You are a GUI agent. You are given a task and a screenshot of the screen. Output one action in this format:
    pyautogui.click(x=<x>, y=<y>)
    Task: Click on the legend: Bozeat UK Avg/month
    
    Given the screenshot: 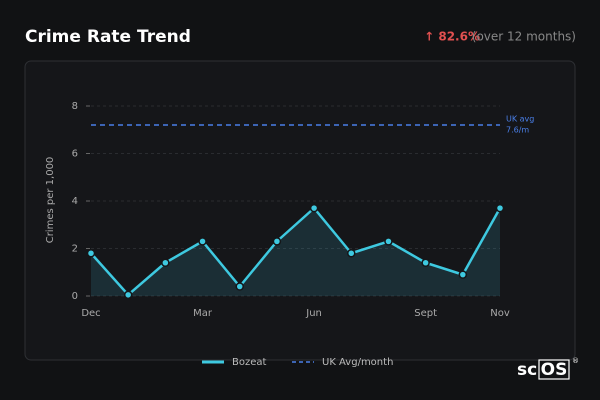 What is the action you would take?
    pyautogui.click(x=297, y=362)
    